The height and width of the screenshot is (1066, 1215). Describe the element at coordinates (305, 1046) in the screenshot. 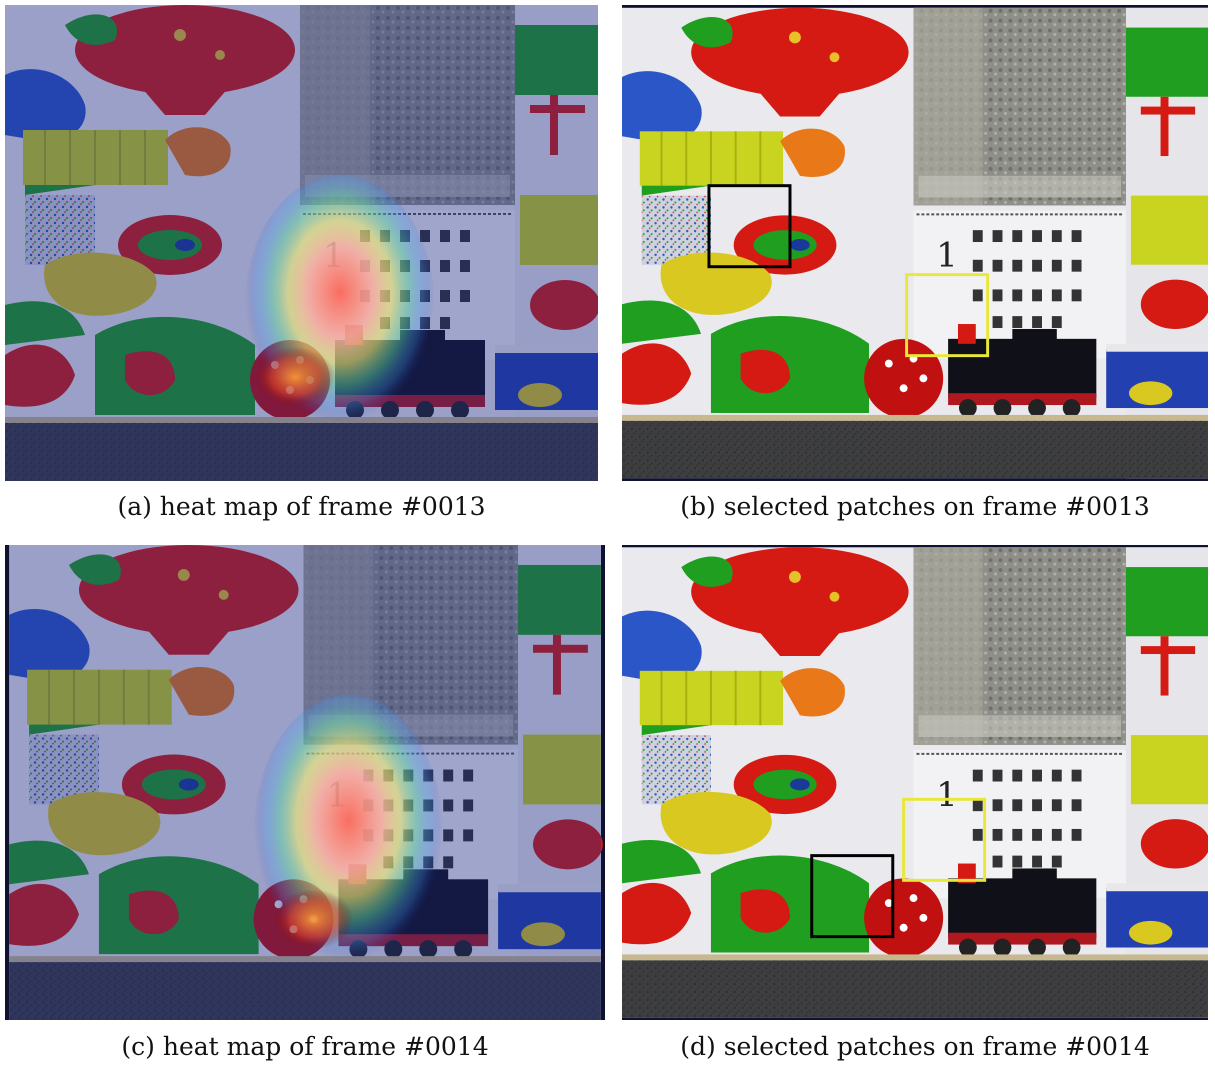

I see `caption-c: (c) heat map of frame #0014` at that location.